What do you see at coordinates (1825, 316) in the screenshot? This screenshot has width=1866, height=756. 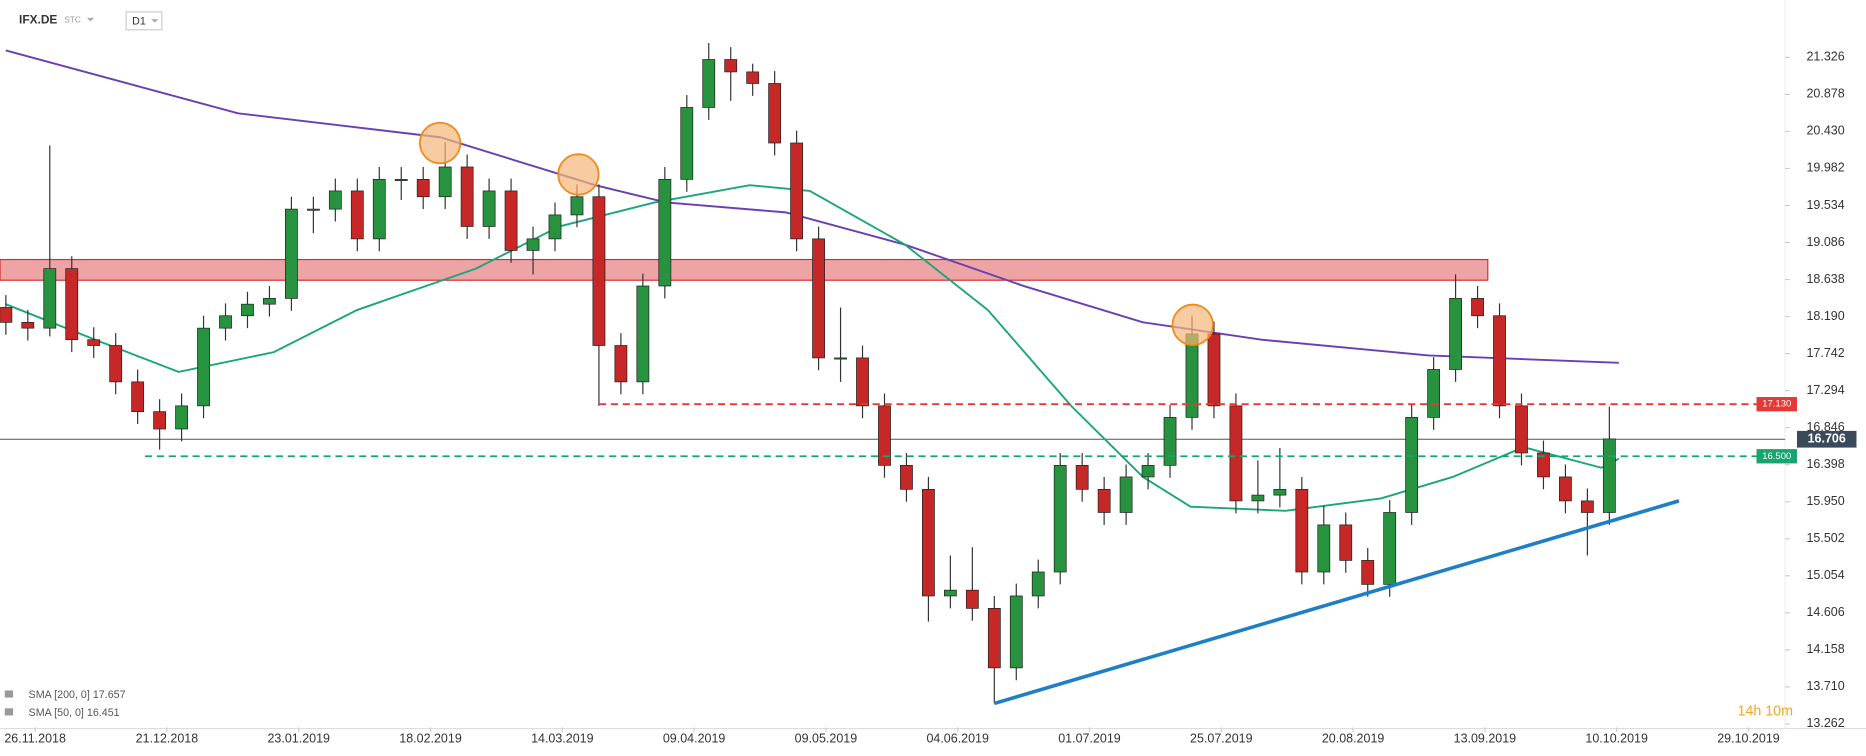 I see `y-tick-label: 18.190` at bounding box center [1825, 316].